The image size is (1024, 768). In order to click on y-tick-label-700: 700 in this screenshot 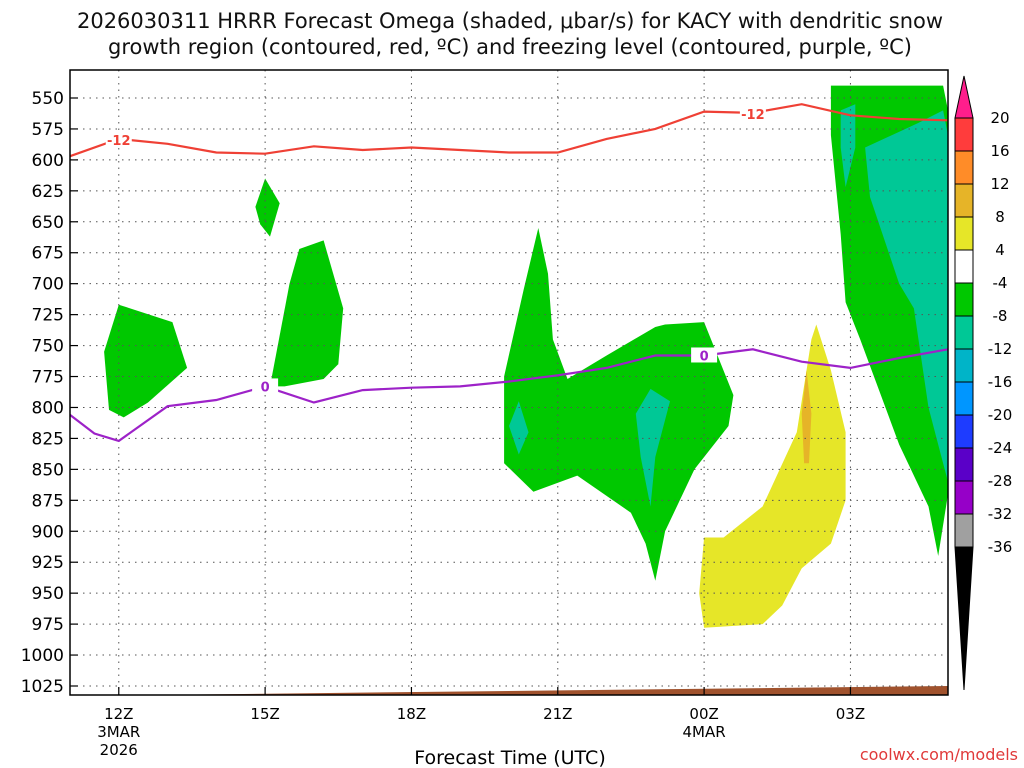, I will do `click(48, 285)`.